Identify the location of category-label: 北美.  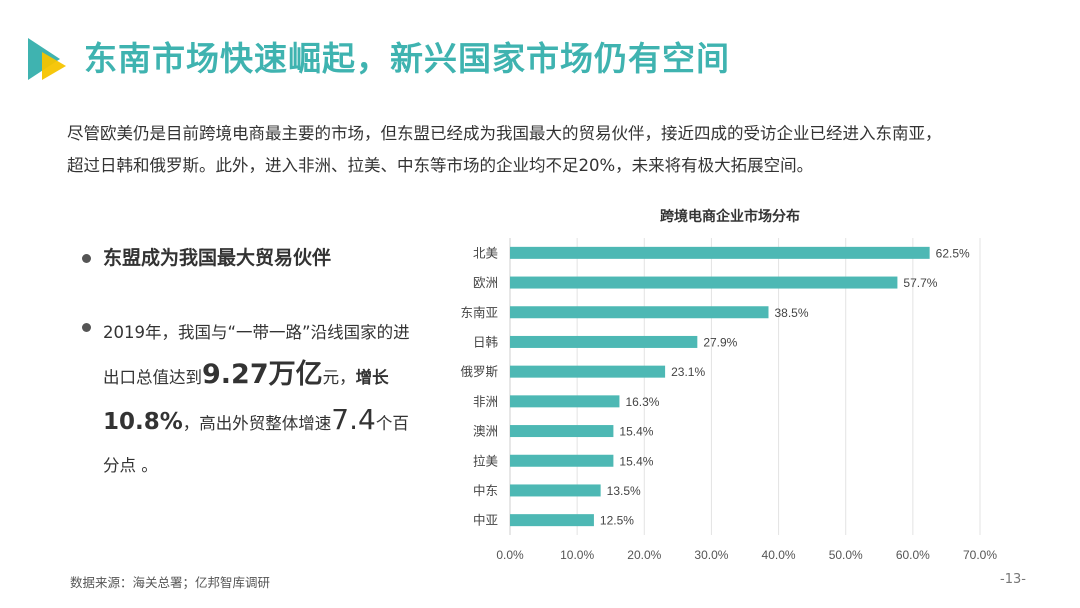
(485, 252).